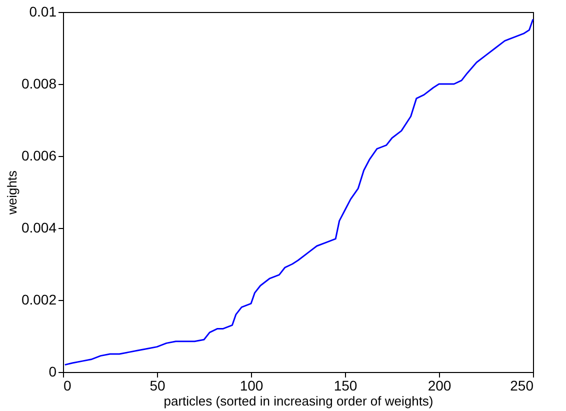  What do you see at coordinates (252, 386) in the screenshot?
I see `x-tick-label: 100` at bounding box center [252, 386].